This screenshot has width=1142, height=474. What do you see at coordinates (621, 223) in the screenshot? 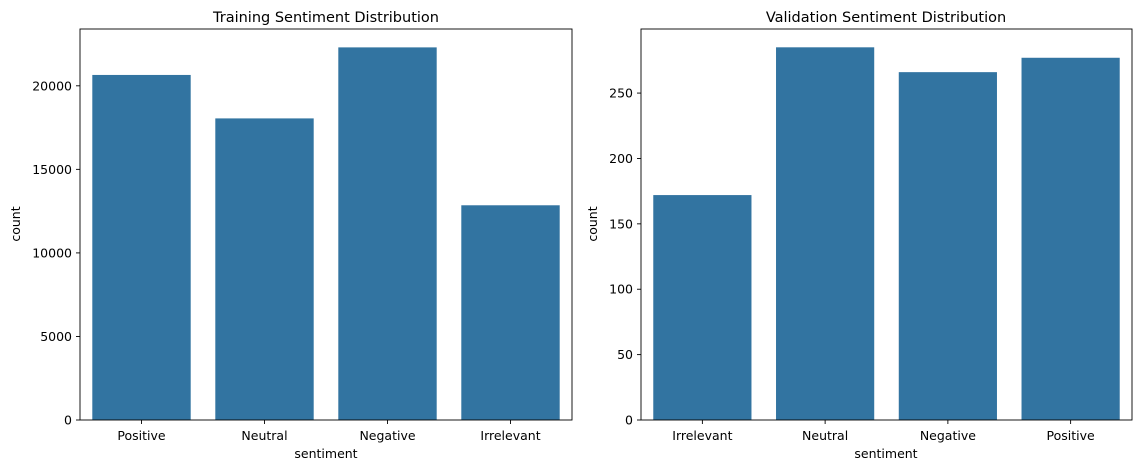
I see `y-tick-label: 150` at bounding box center [621, 223].